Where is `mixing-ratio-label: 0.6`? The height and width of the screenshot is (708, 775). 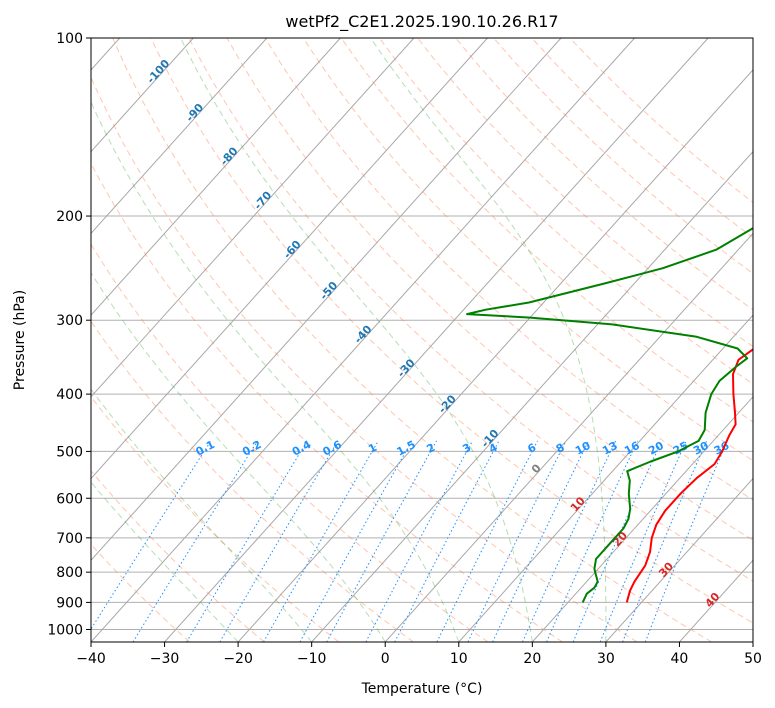
mixing-ratio-label: 0.6 is located at coordinates (333, 448).